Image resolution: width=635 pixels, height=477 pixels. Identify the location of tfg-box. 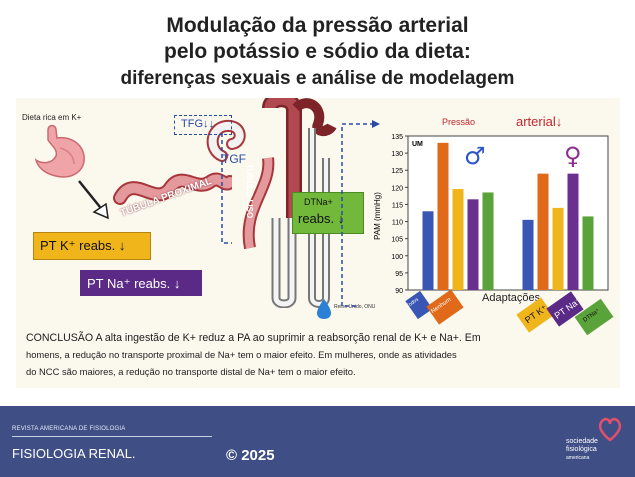
(203, 125).